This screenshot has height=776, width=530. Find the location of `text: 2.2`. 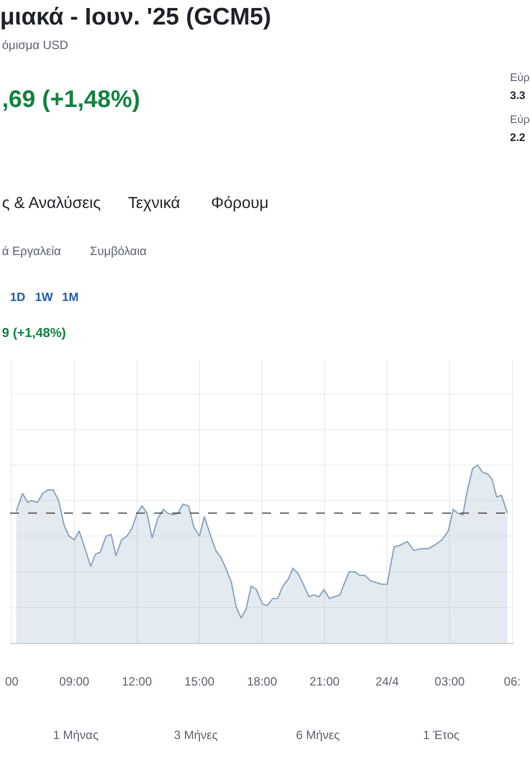

text: 2.2 is located at coordinates (518, 138).